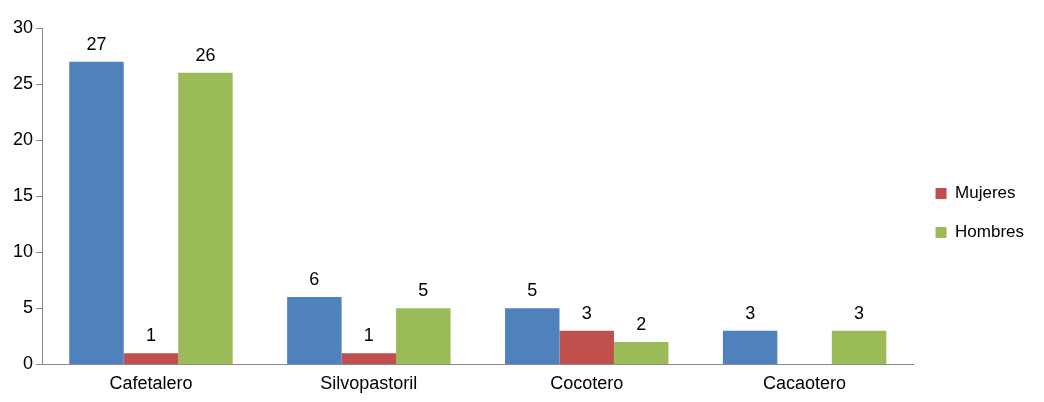 The image size is (1044, 402). What do you see at coordinates (314, 279) in the screenshot?
I see `data-label: 6` at bounding box center [314, 279].